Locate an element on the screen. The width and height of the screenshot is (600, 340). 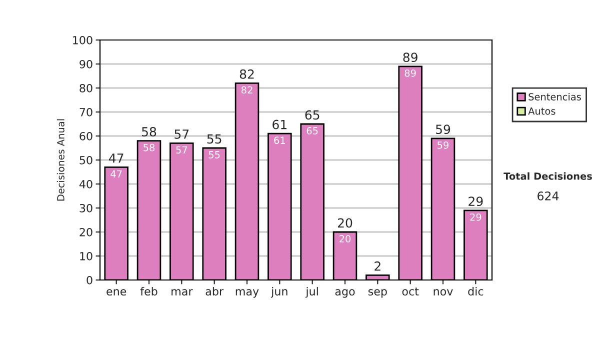
total-label: 89 is located at coordinates (410, 57).